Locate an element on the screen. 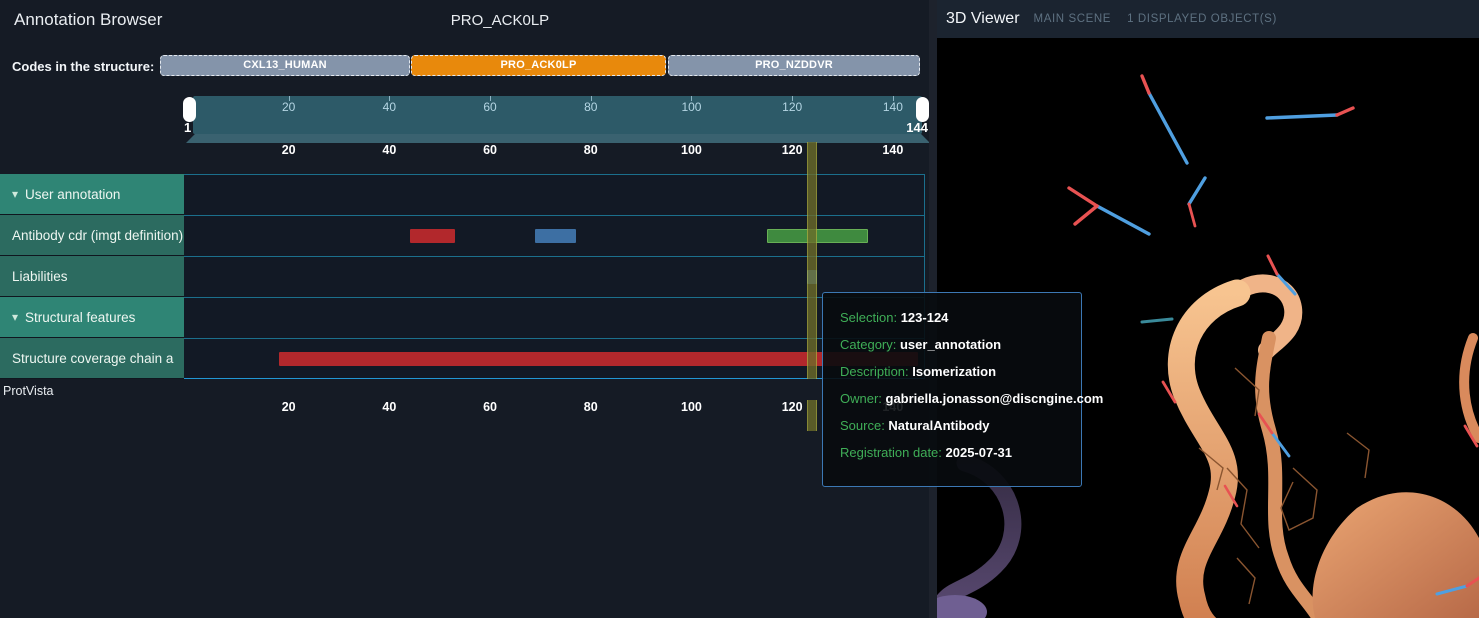  viewer-objects-count: 1 DISPLAYED OBJECT(S) is located at coordinates (1202, 19).